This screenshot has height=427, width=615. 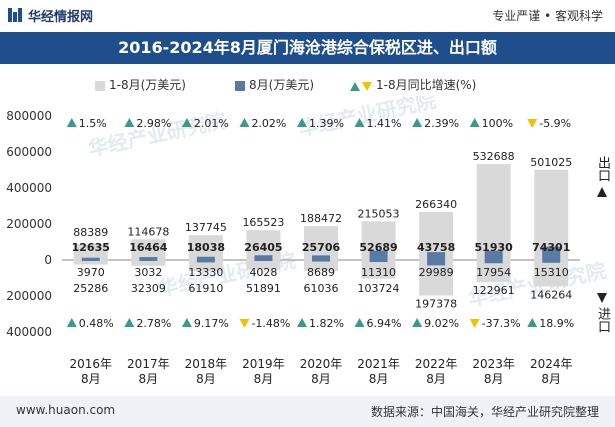 I want to click on import-month-label: 13330, so click(x=205, y=272).